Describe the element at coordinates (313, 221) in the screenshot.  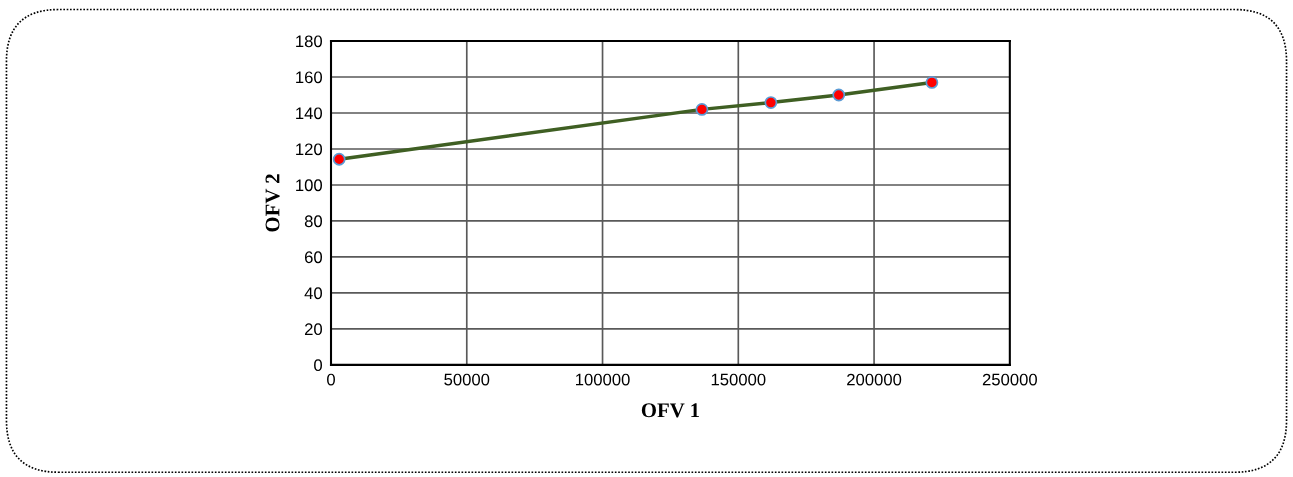
I see `y-tick-label: 80` at that location.